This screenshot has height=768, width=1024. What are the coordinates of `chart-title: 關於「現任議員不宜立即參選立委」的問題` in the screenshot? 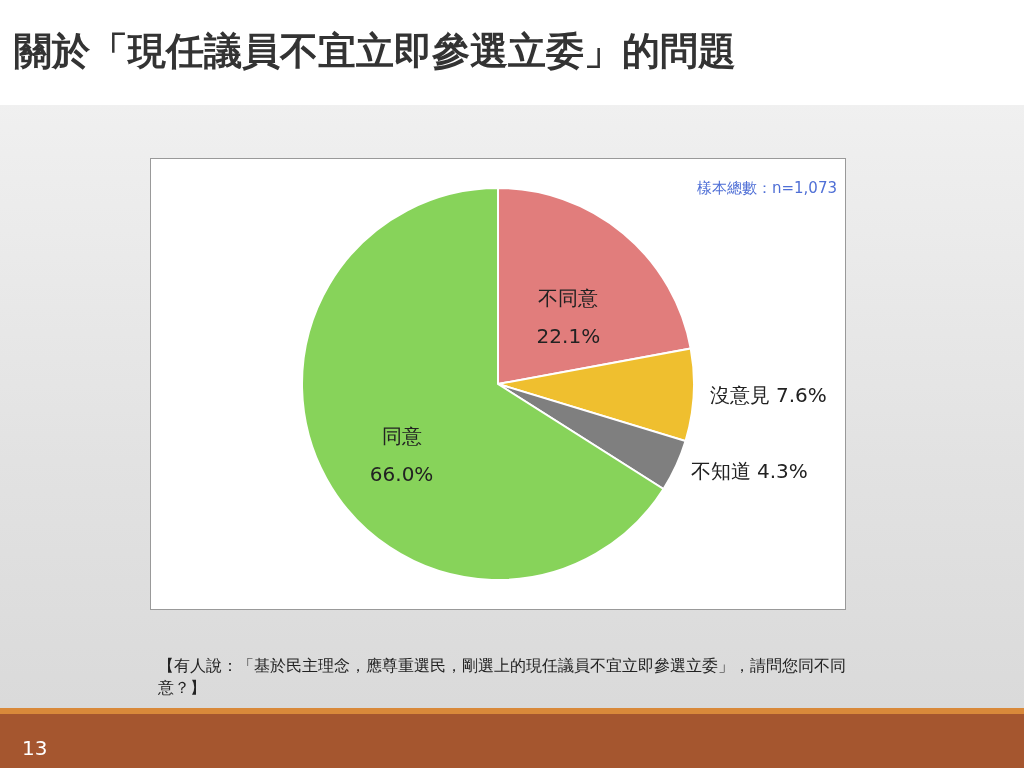 It's located at (375, 51).